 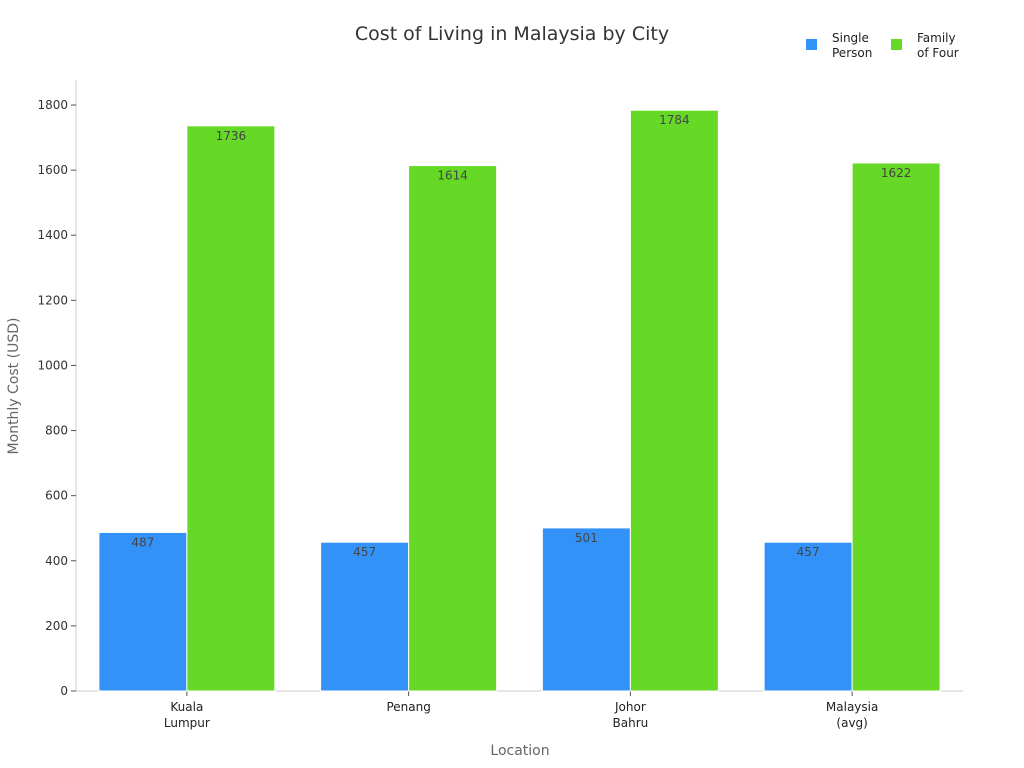 I want to click on data-label: 1622, so click(x=896, y=173).